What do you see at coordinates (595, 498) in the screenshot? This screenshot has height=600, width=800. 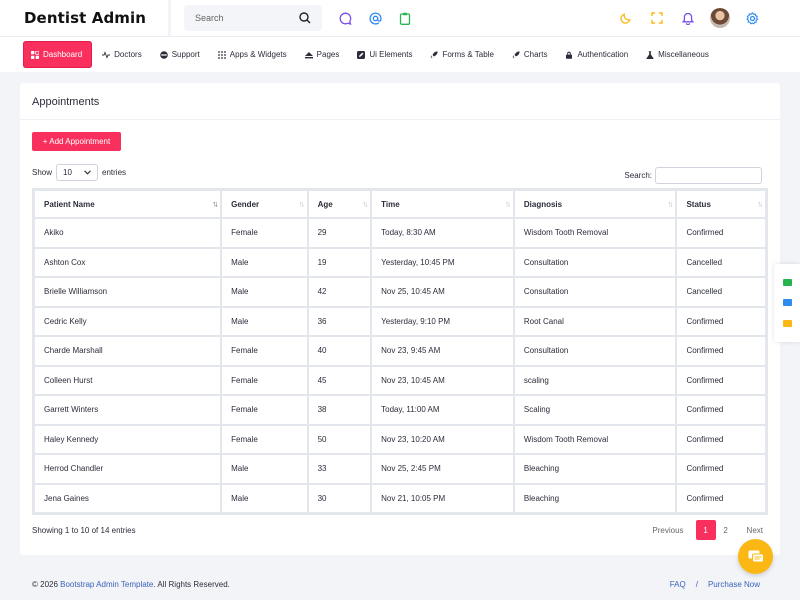 I see `diagnosis-cell: Bleaching` at bounding box center [595, 498].